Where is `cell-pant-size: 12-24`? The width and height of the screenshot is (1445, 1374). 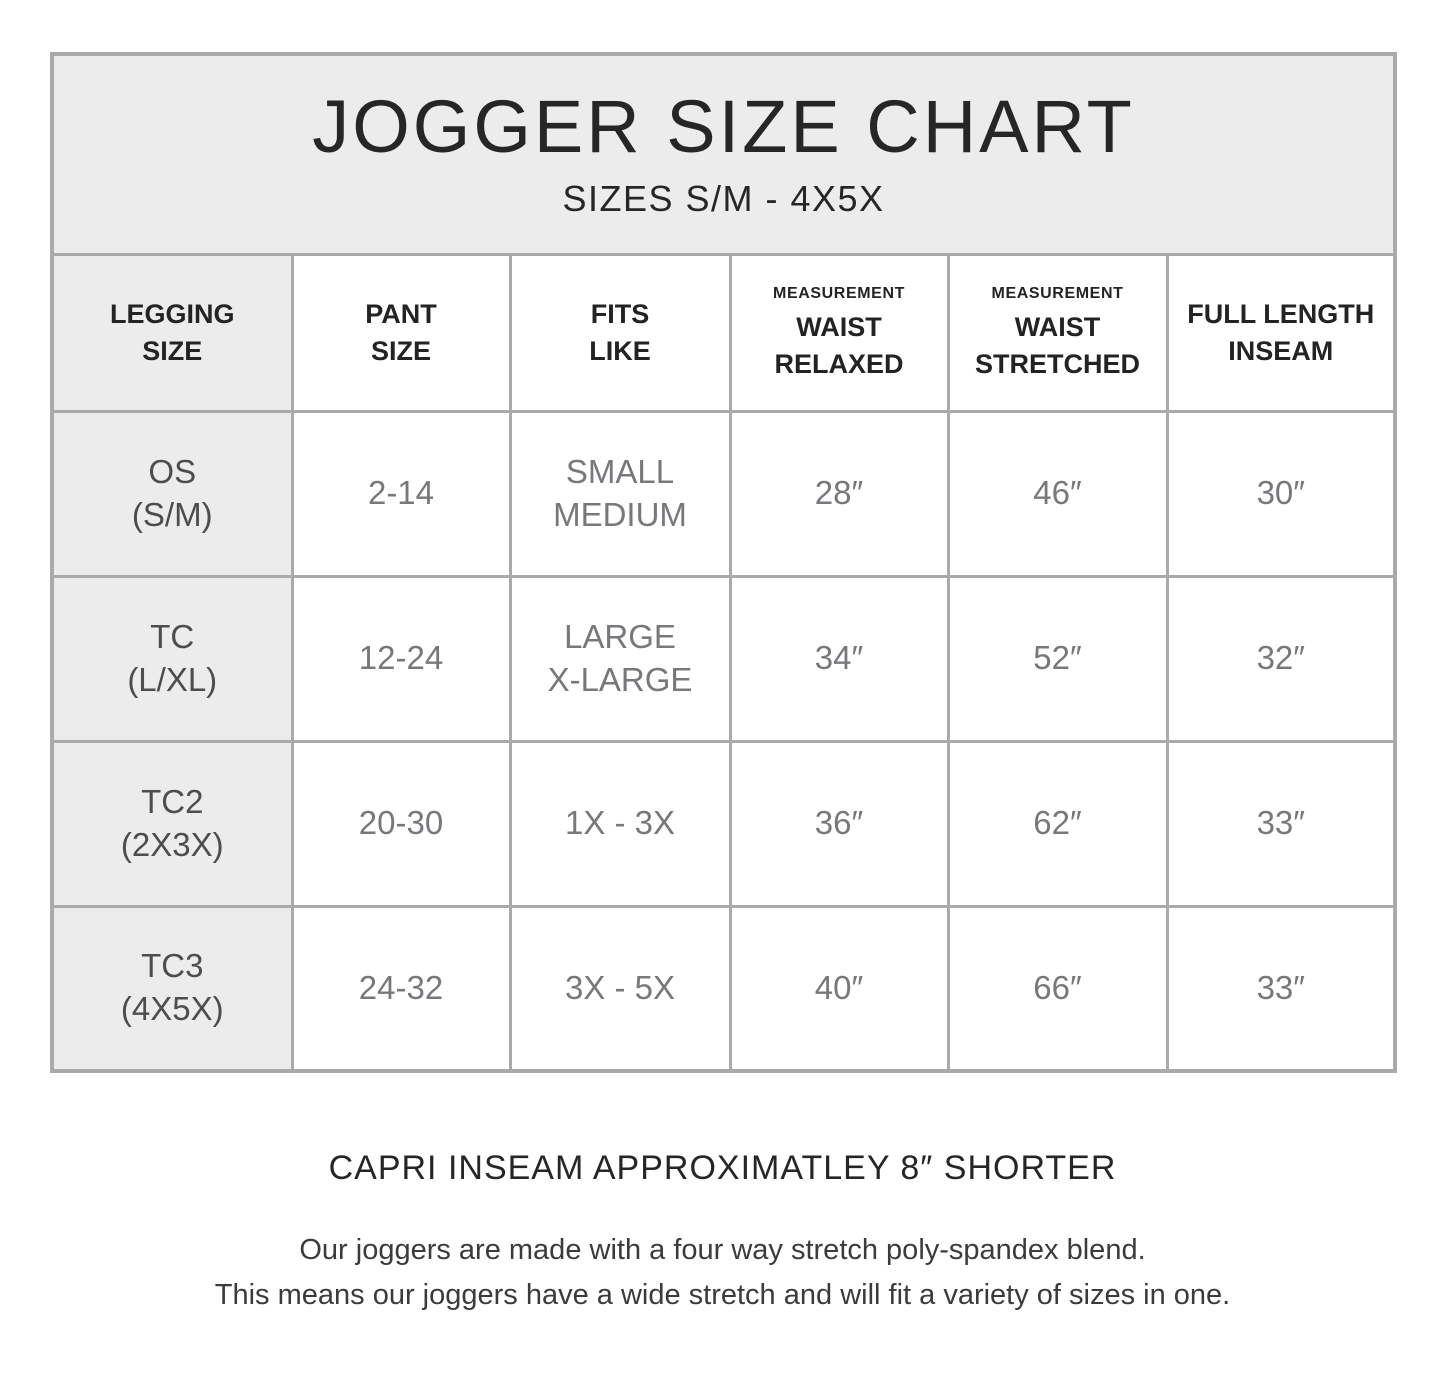
cell-pant-size: 12-24 is located at coordinates (401, 658).